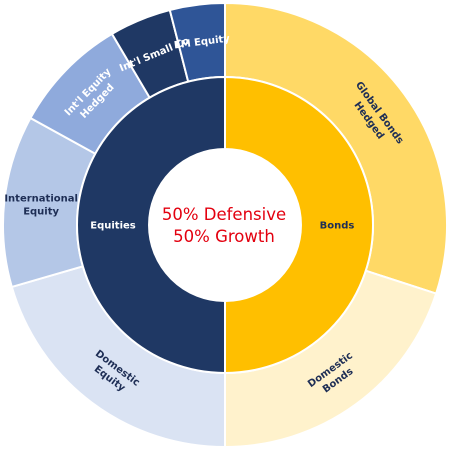 This screenshot has width=450, height=450. Describe the element at coordinates (225, 225) in the screenshot. I see `center-hole` at that location.